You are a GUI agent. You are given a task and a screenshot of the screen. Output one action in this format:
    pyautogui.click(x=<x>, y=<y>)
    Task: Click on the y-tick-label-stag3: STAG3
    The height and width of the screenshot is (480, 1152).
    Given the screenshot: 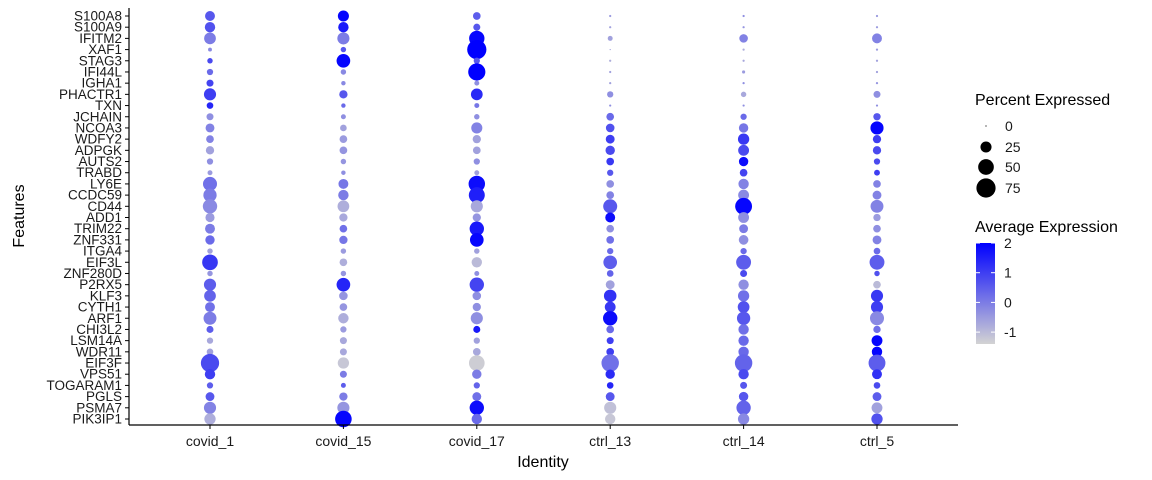 What is the action you would take?
    pyautogui.click(x=100, y=60)
    